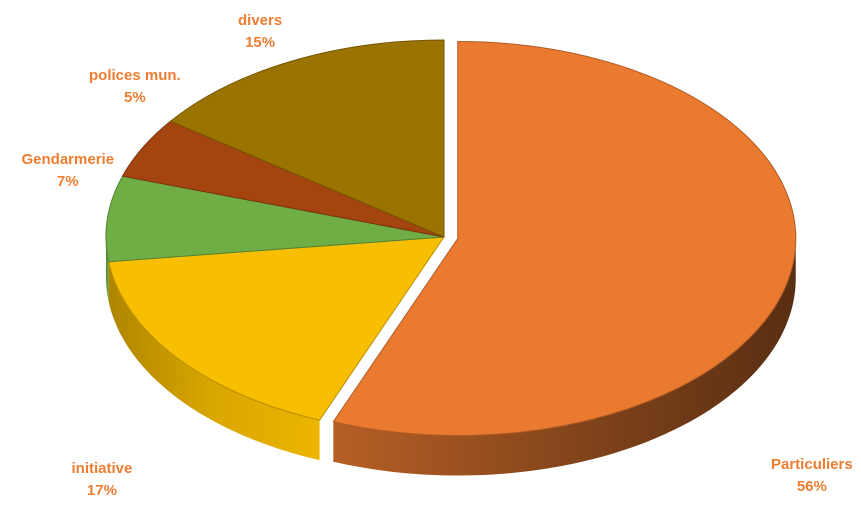  I want to click on data-label-percent: 7%, so click(67, 181).